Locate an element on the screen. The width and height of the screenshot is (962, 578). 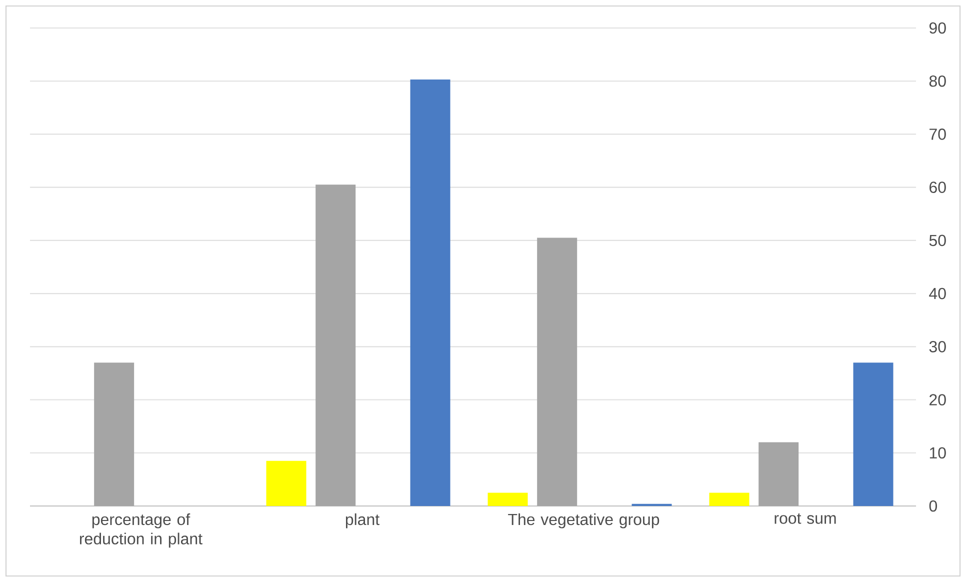
y-tick-label: 70 is located at coordinates (938, 134).